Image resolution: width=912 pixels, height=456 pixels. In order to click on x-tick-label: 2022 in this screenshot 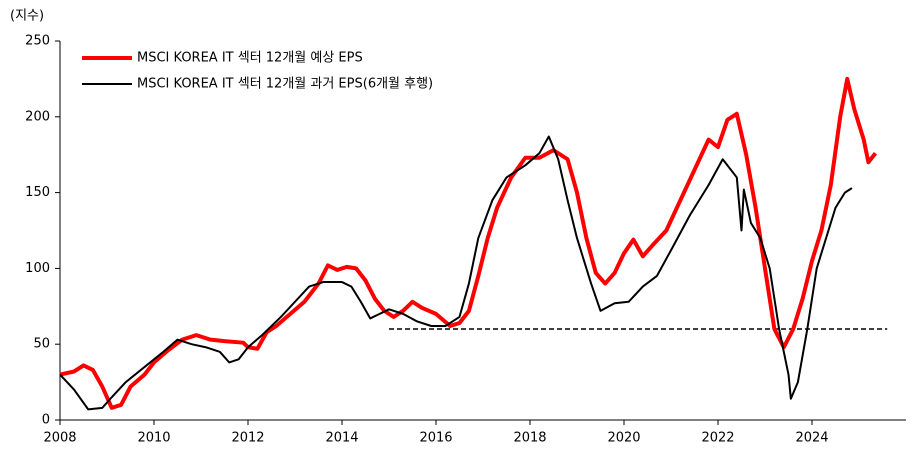, I will do `click(717, 438)`.